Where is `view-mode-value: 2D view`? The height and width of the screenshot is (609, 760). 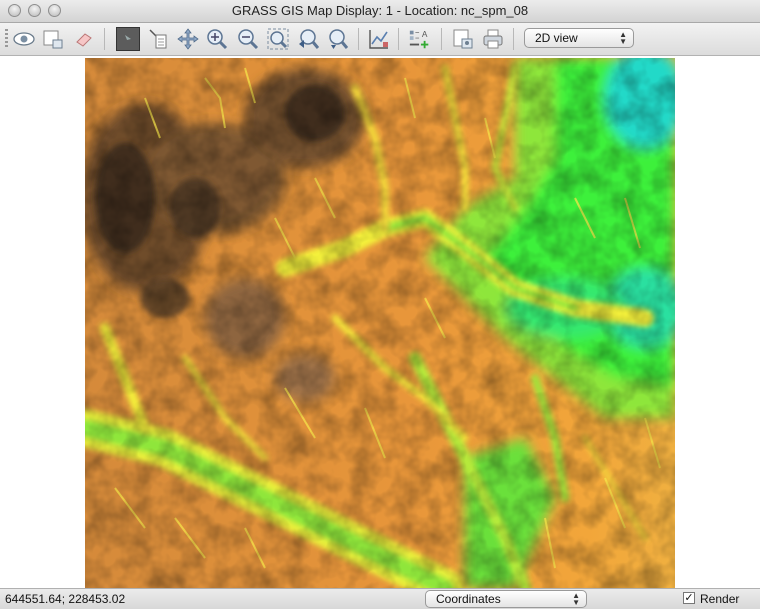 view-mode-value: 2D view is located at coordinates (556, 38).